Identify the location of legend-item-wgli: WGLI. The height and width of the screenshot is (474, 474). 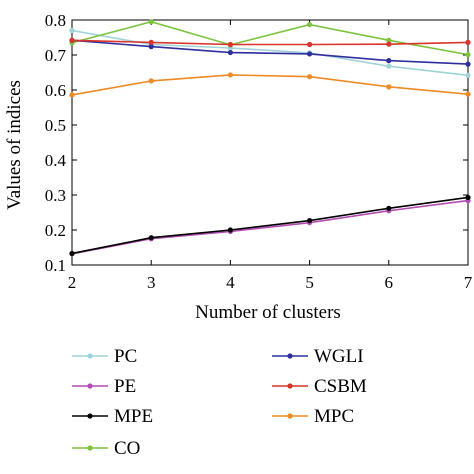
(318, 356).